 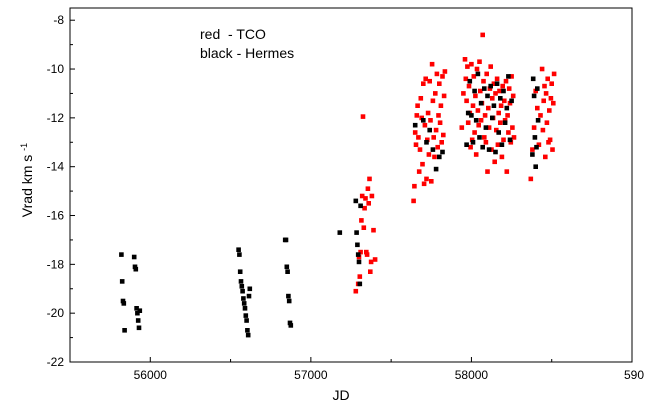 What do you see at coordinates (634, 375) in the screenshot?
I see `x-tick-label: 590` at bounding box center [634, 375].